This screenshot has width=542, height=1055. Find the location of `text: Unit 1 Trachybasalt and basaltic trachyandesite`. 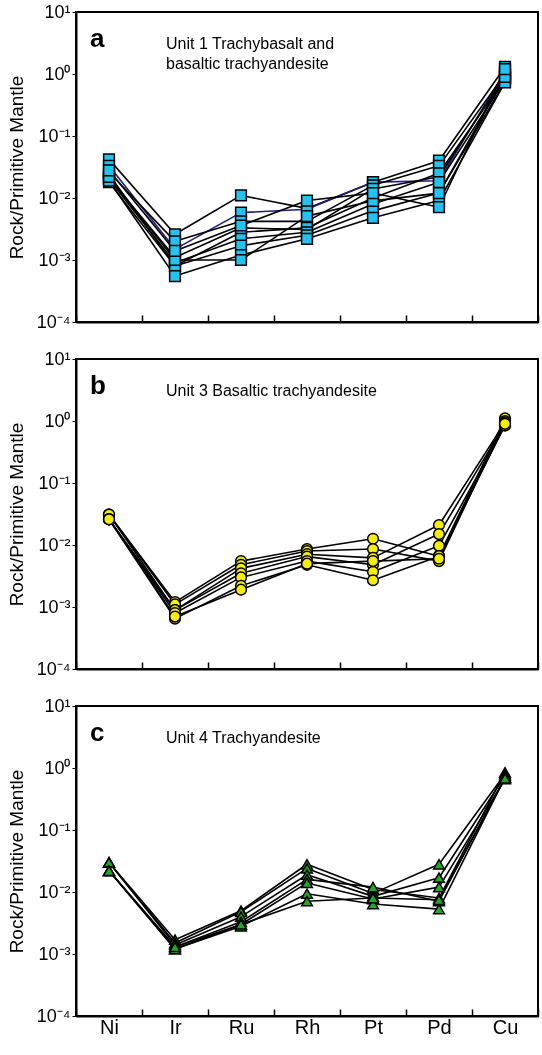

text: Unit 1 Trachybasalt and basaltic trachyandesite is located at coordinates (250, 53).